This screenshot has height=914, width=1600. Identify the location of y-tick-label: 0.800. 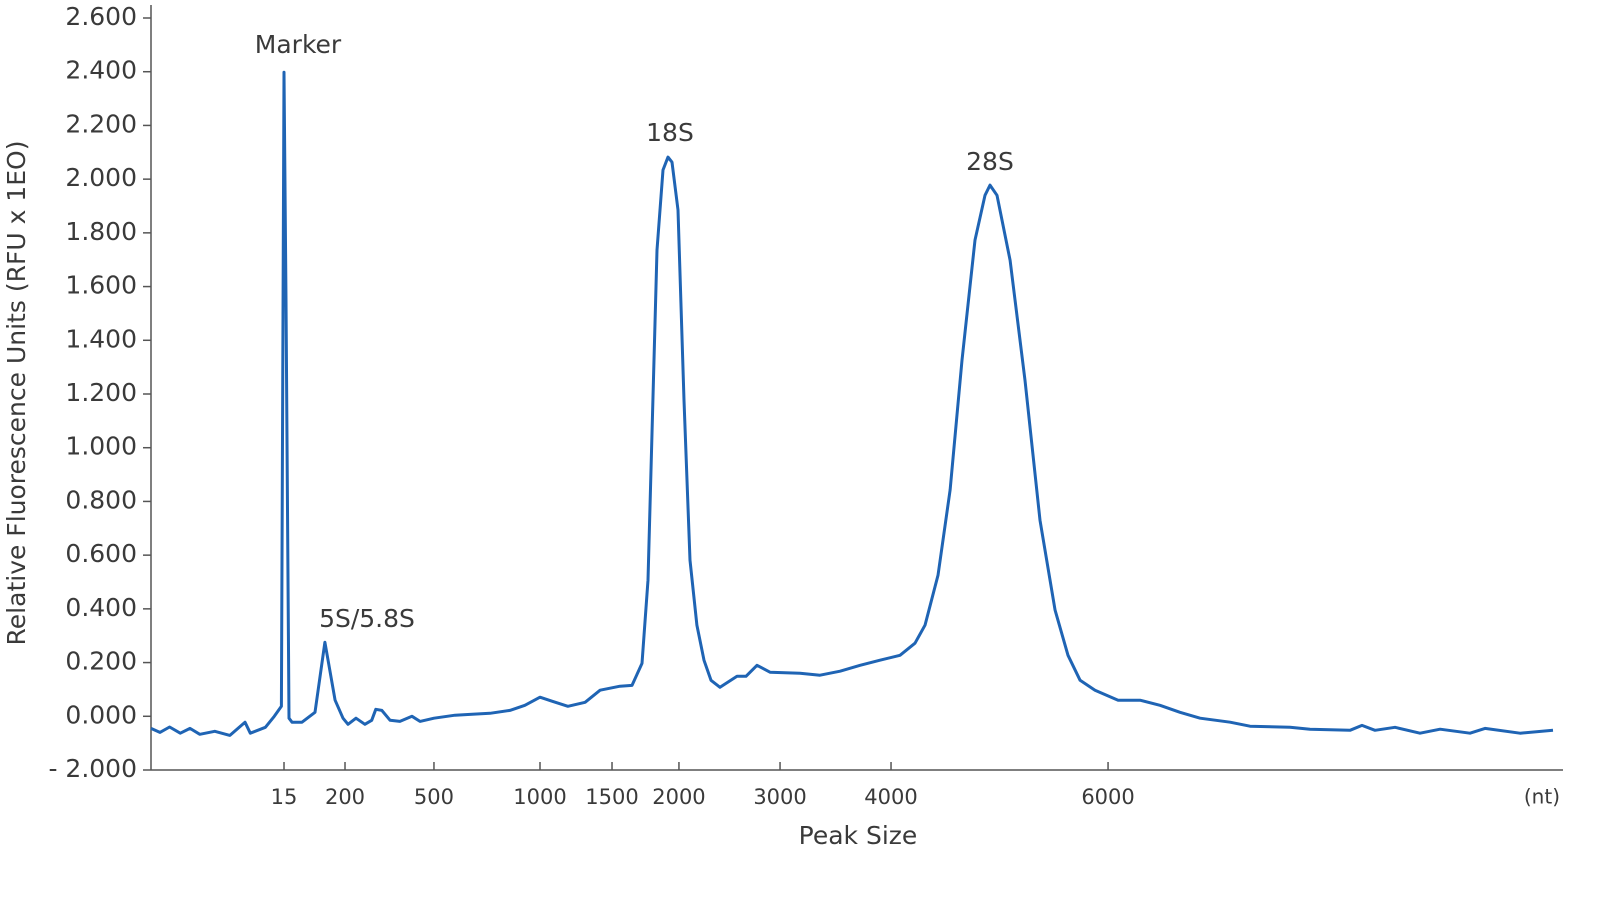
(101, 499).